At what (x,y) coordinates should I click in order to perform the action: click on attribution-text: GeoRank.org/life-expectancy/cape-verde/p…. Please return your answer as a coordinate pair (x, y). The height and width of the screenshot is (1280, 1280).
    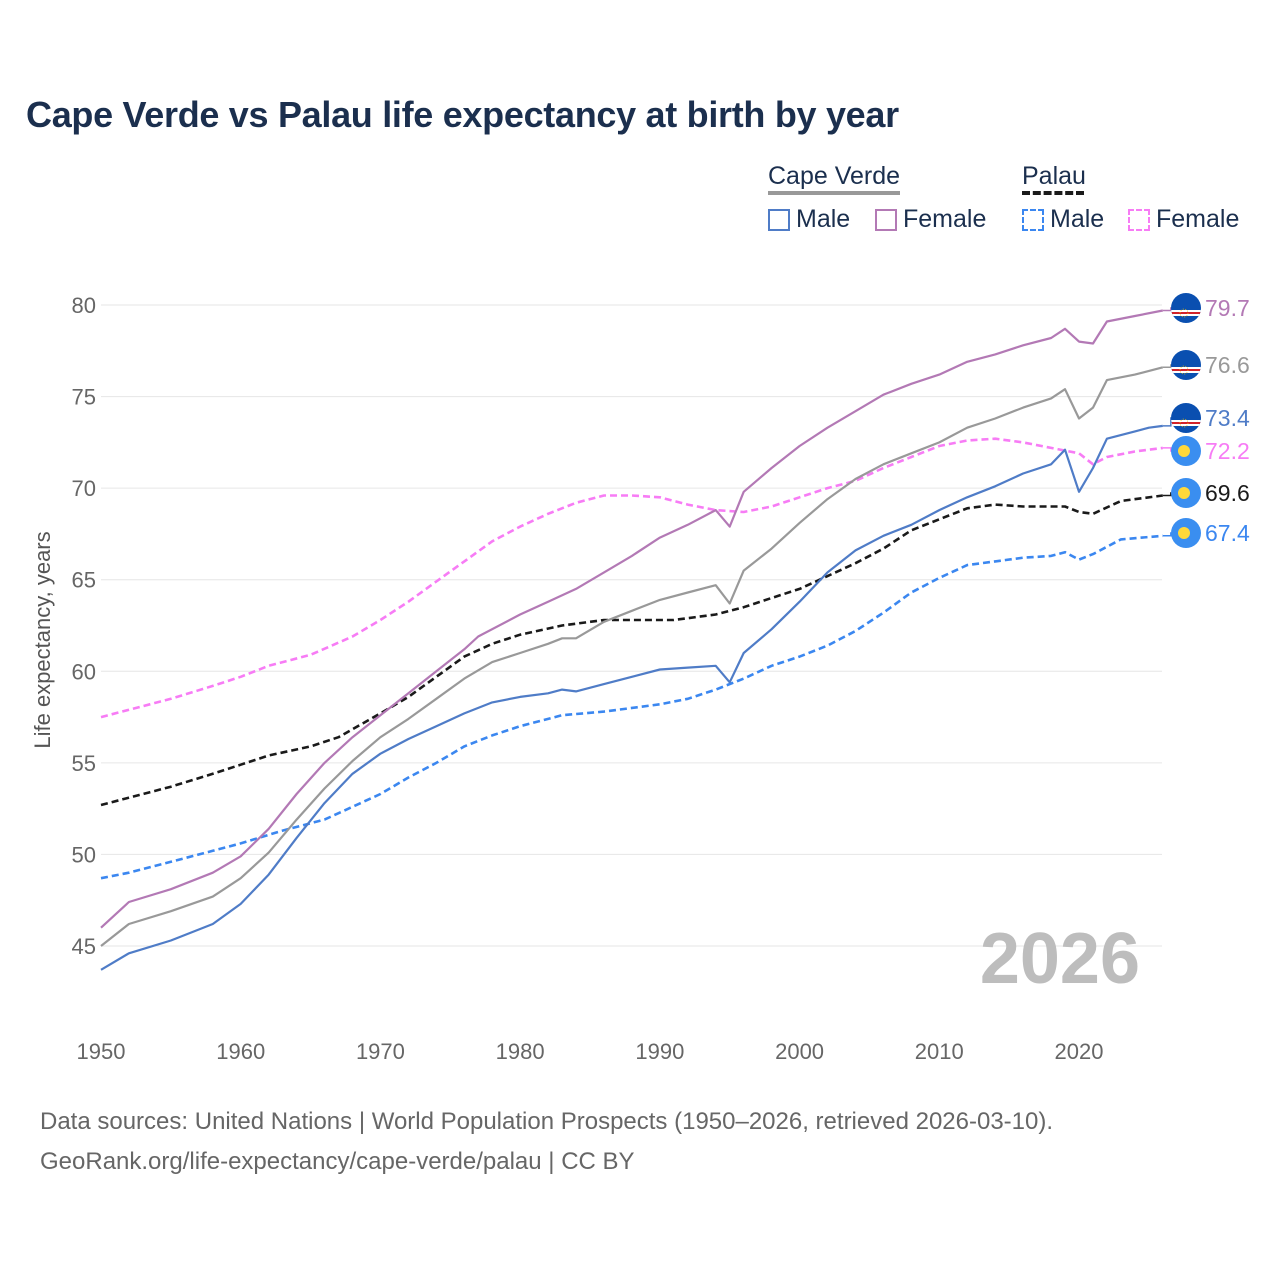
    Looking at the image, I should click on (337, 1161).